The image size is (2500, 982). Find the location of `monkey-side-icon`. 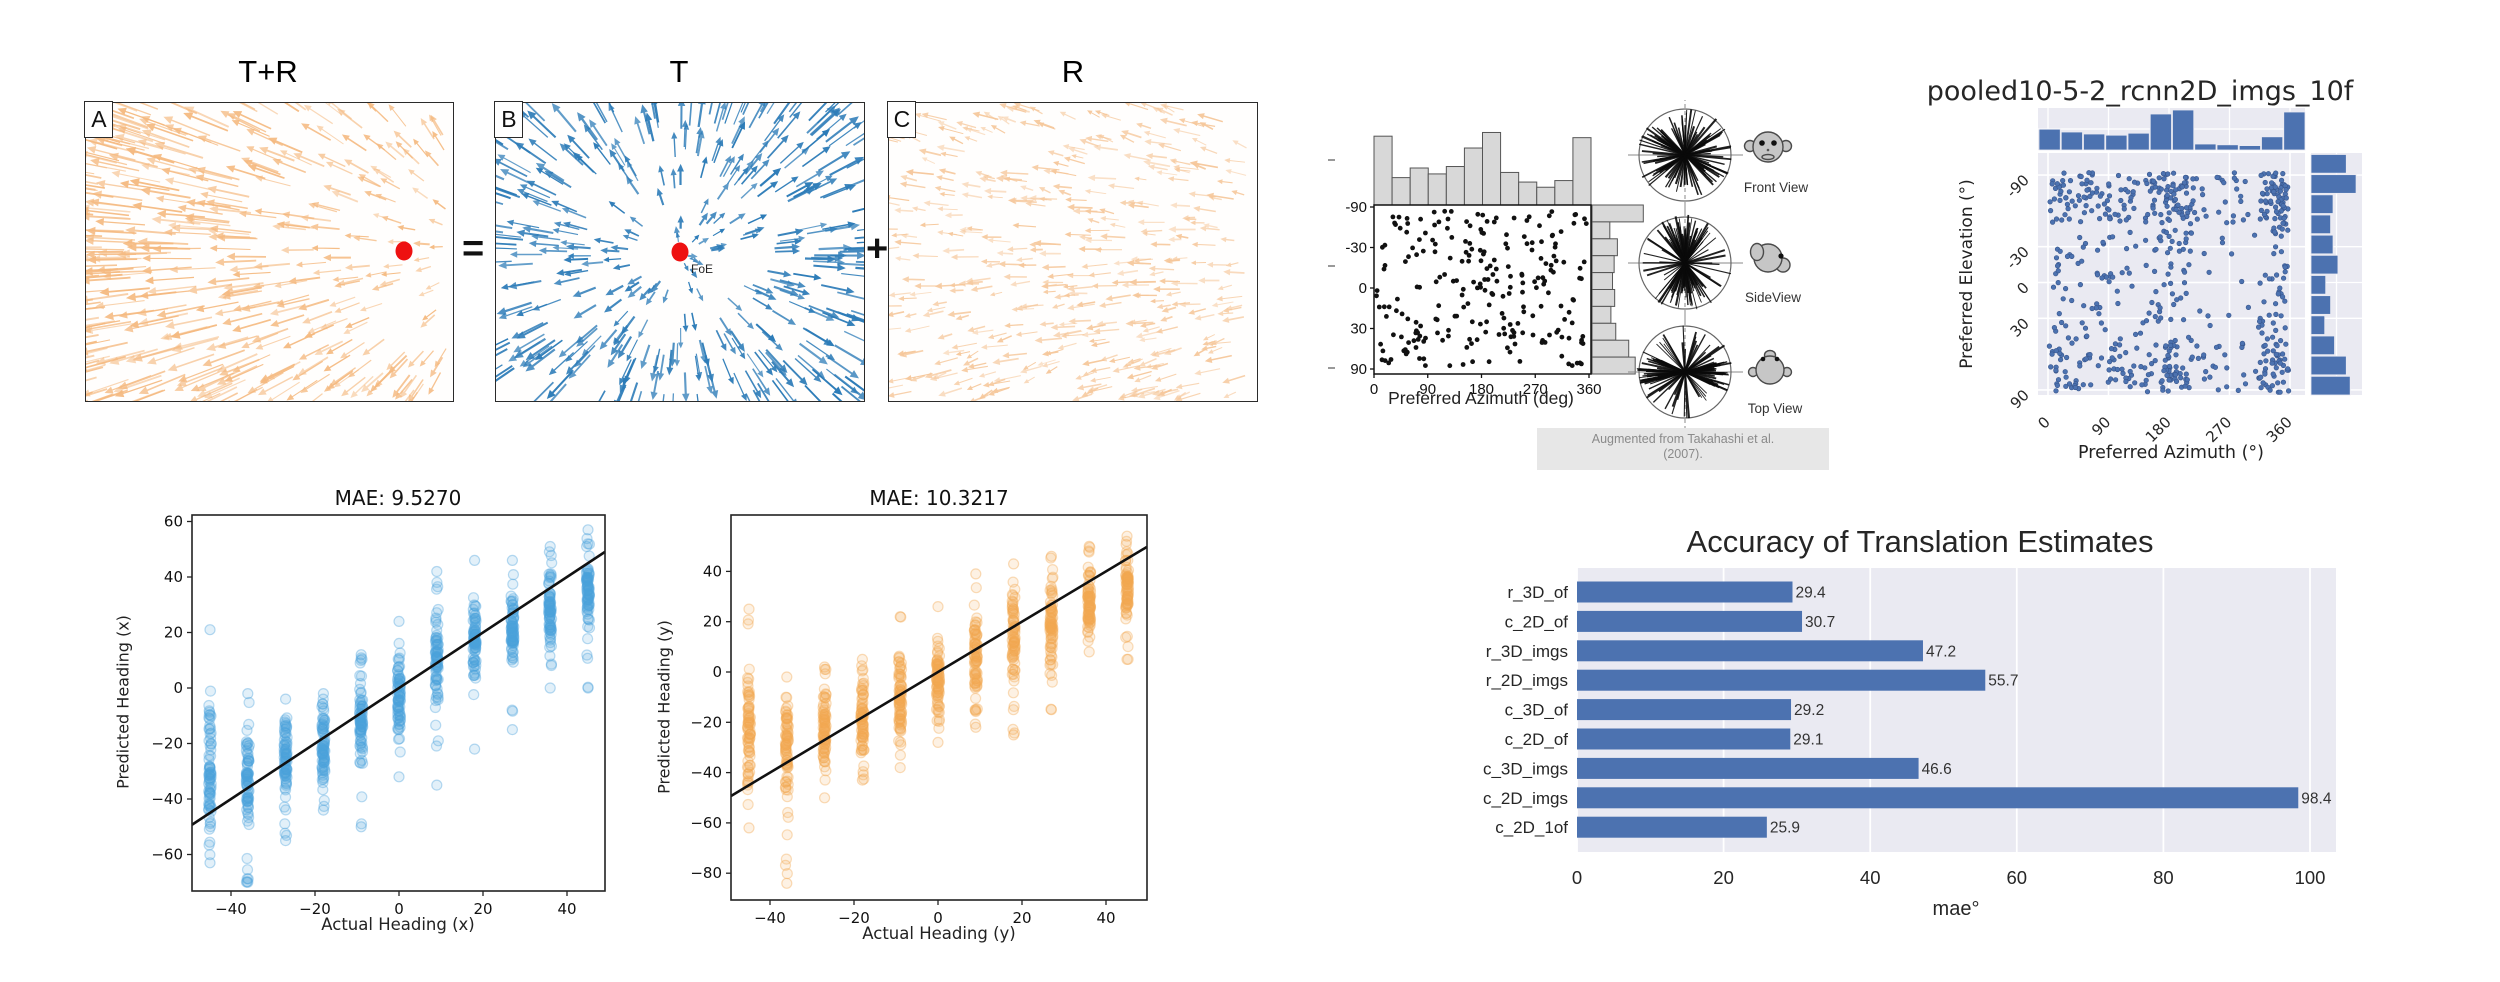

monkey-side-icon is located at coordinates (1770, 257).